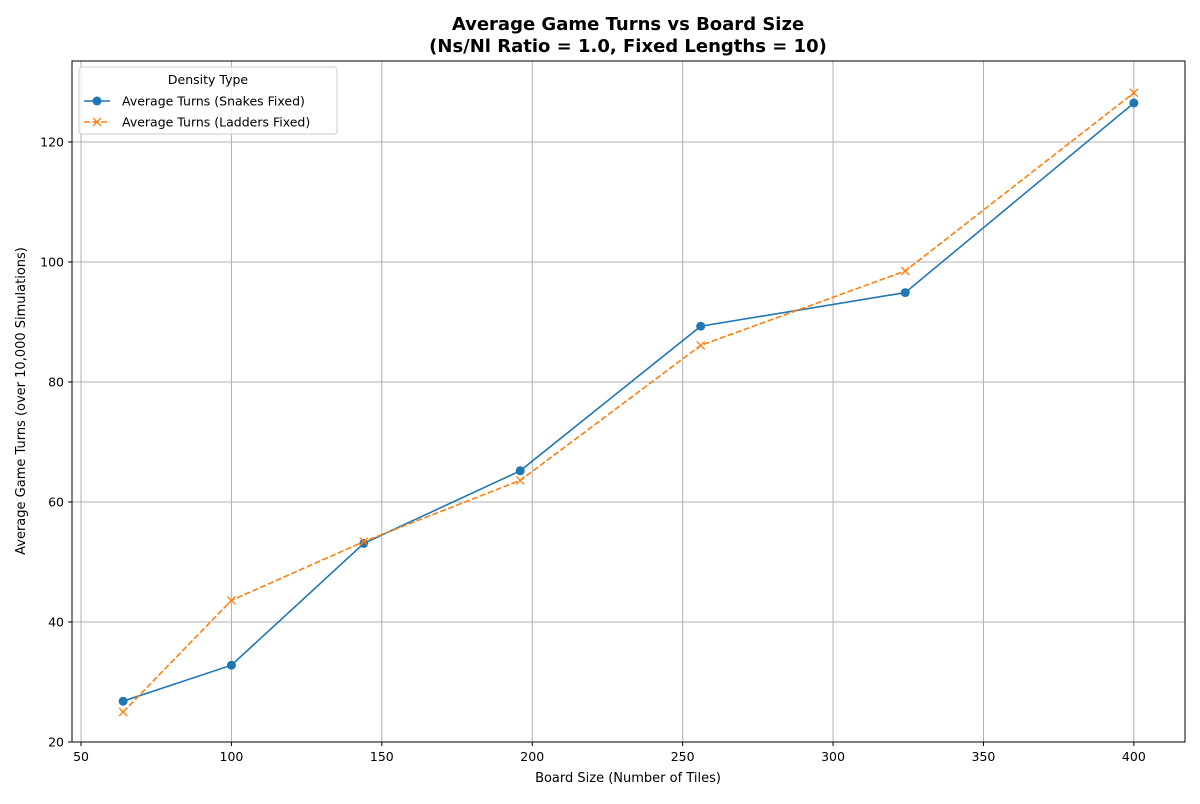 The width and height of the screenshot is (1200, 804). Describe the element at coordinates (52, 262) in the screenshot. I see `y-tick-label: 100` at that location.